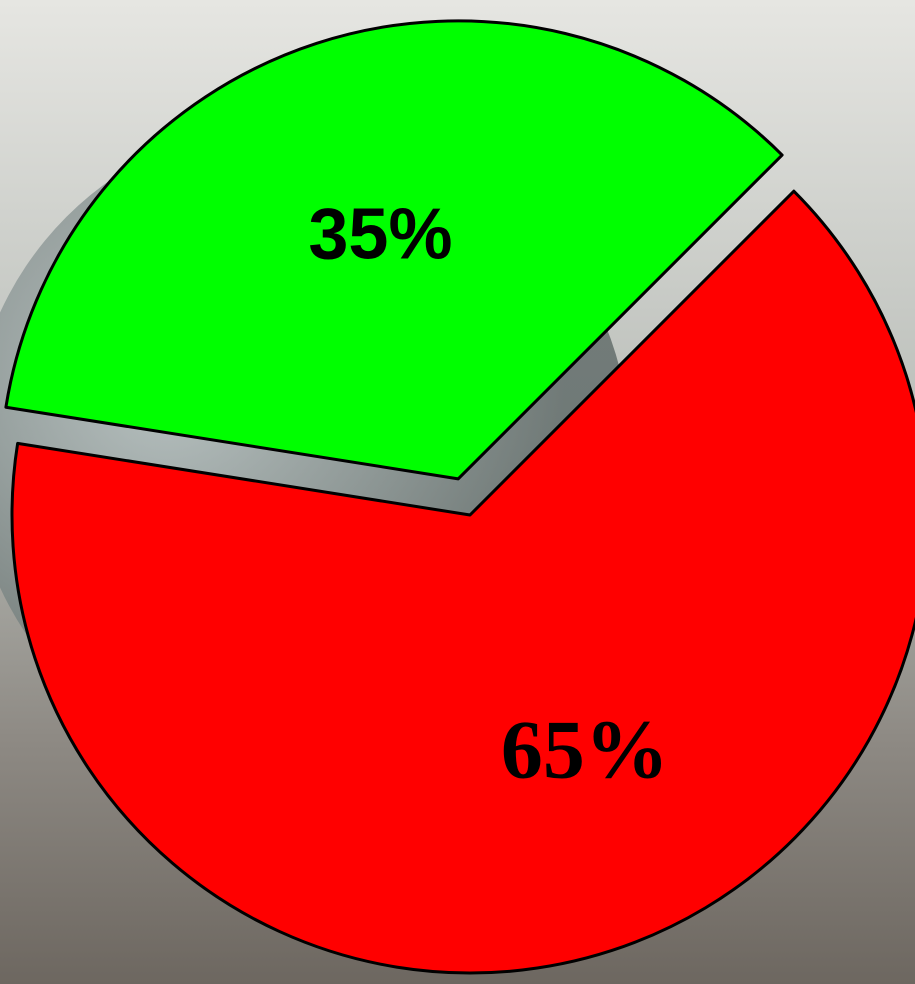 This screenshot has height=984, width=915. Describe the element at coordinates (585, 750) in the screenshot. I see `slice-label: 65%` at that location.